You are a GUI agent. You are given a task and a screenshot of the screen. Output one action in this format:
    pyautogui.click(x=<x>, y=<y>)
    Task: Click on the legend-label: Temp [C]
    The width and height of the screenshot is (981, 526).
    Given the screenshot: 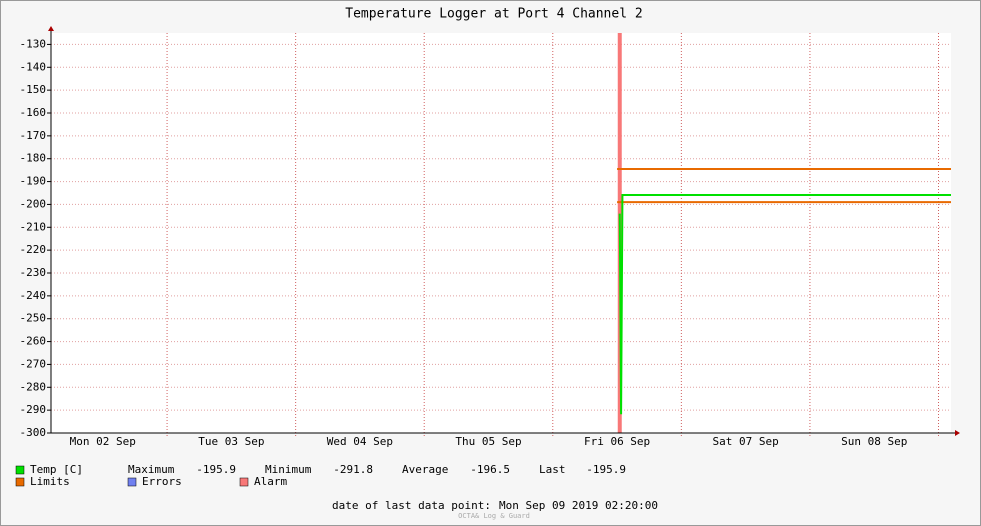 What is the action you would take?
    pyautogui.click(x=56, y=469)
    